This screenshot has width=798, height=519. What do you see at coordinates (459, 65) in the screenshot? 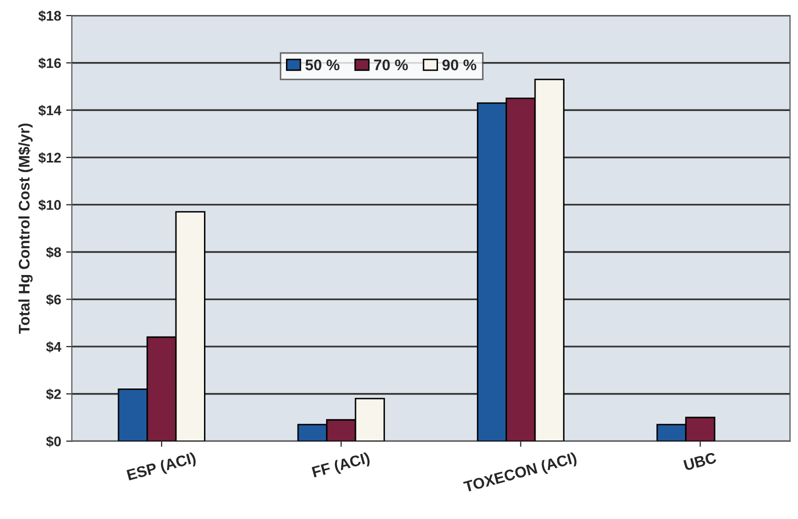
I see `legend-label: 90 %` at bounding box center [459, 65].